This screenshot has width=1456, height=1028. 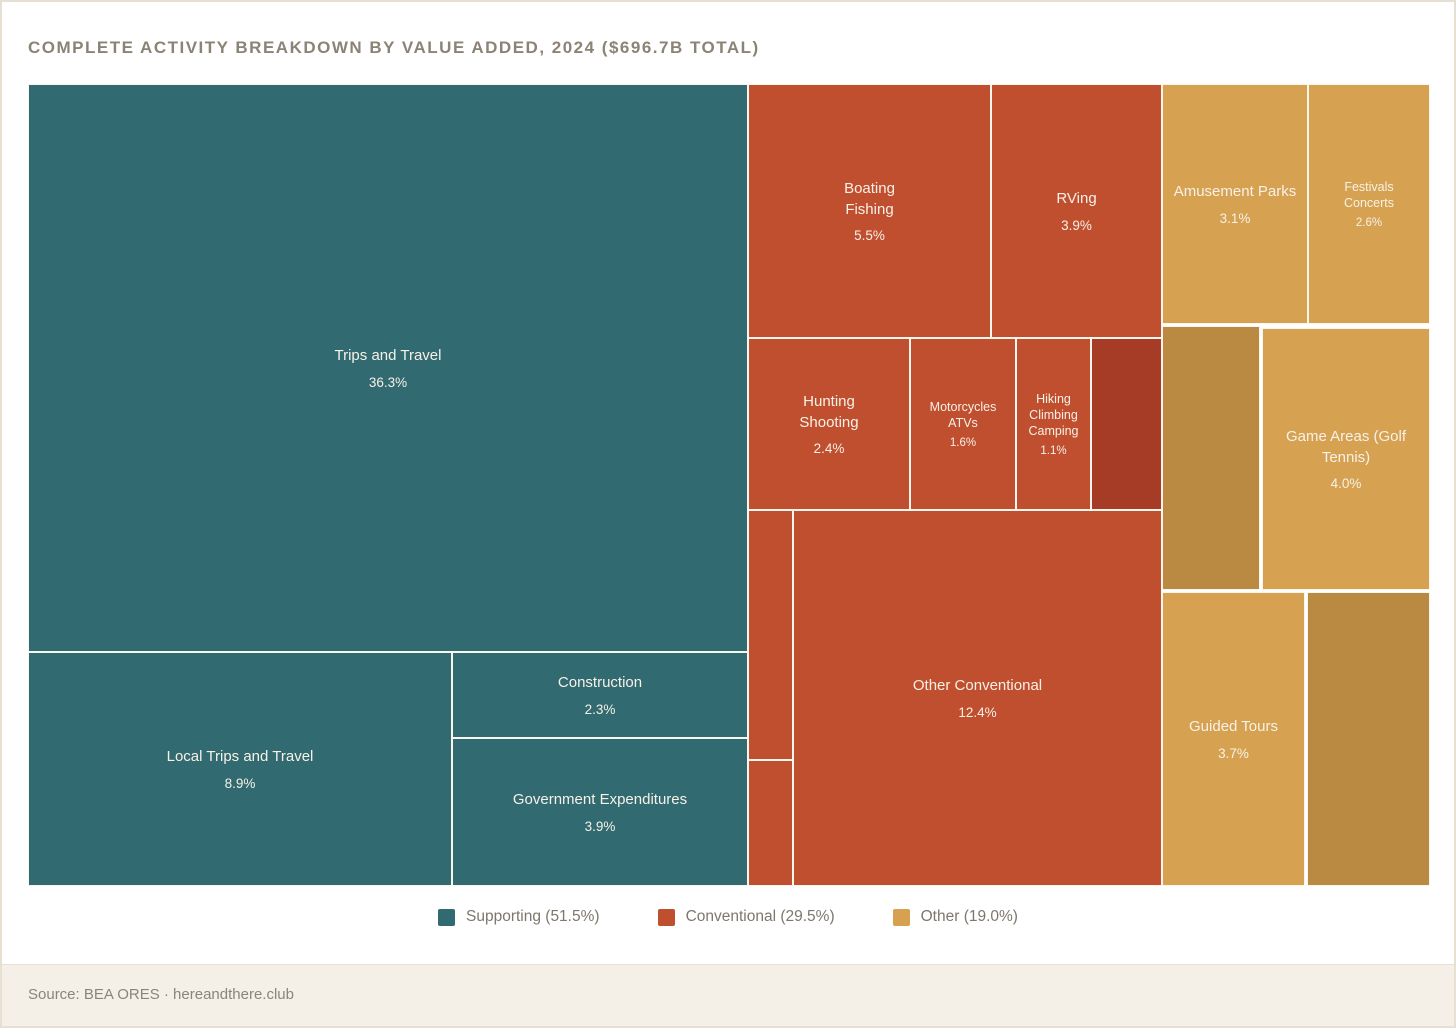 What do you see at coordinates (1235, 218) in the screenshot?
I see `cell-pct: 3.1%` at bounding box center [1235, 218].